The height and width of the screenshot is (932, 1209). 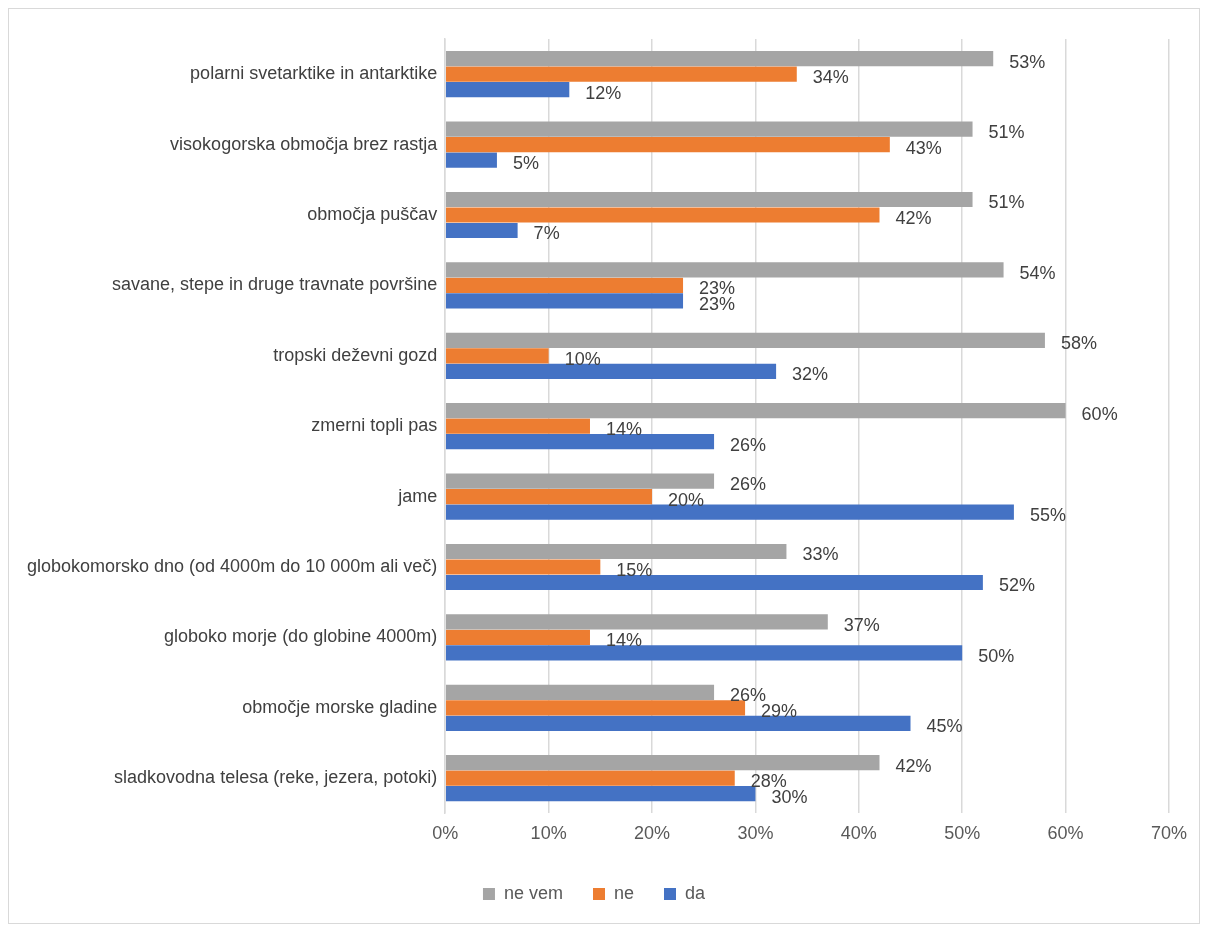 What do you see at coordinates (996, 655) in the screenshot?
I see `data-label: 50%` at bounding box center [996, 655].